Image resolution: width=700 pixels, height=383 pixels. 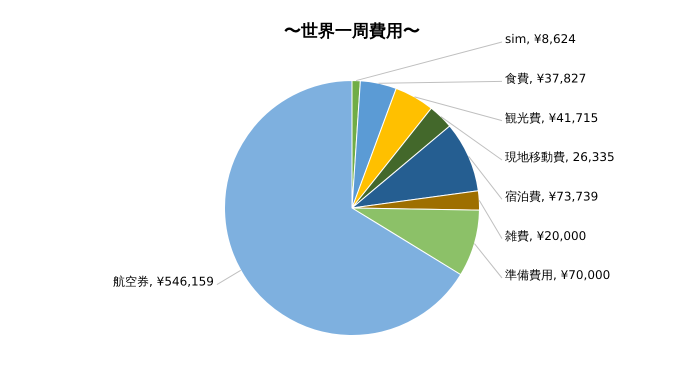 What do you see at coordinates (551, 117) in the screenshot?
I see `slice-label: 観光費, ¥41,715` at bounding box center [551, 117].